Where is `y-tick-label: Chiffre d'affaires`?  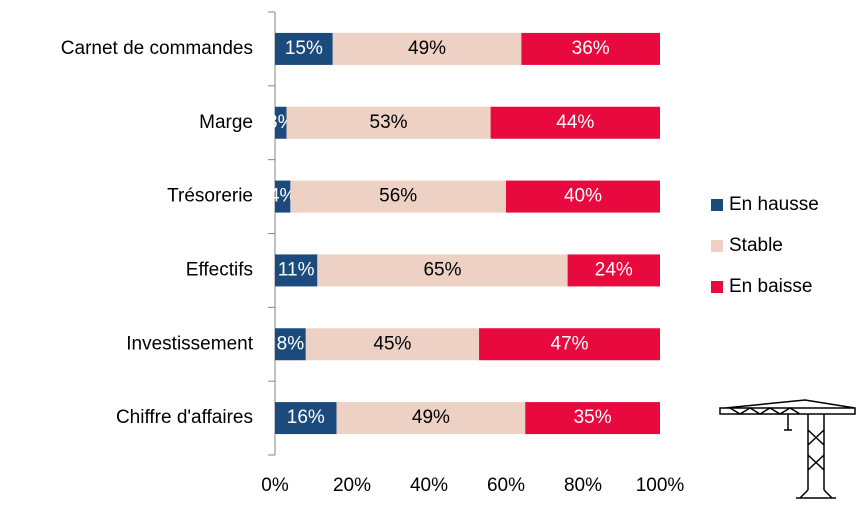 y-tick-label: Chiffre d'affaires is located at coordinates (184, 417).